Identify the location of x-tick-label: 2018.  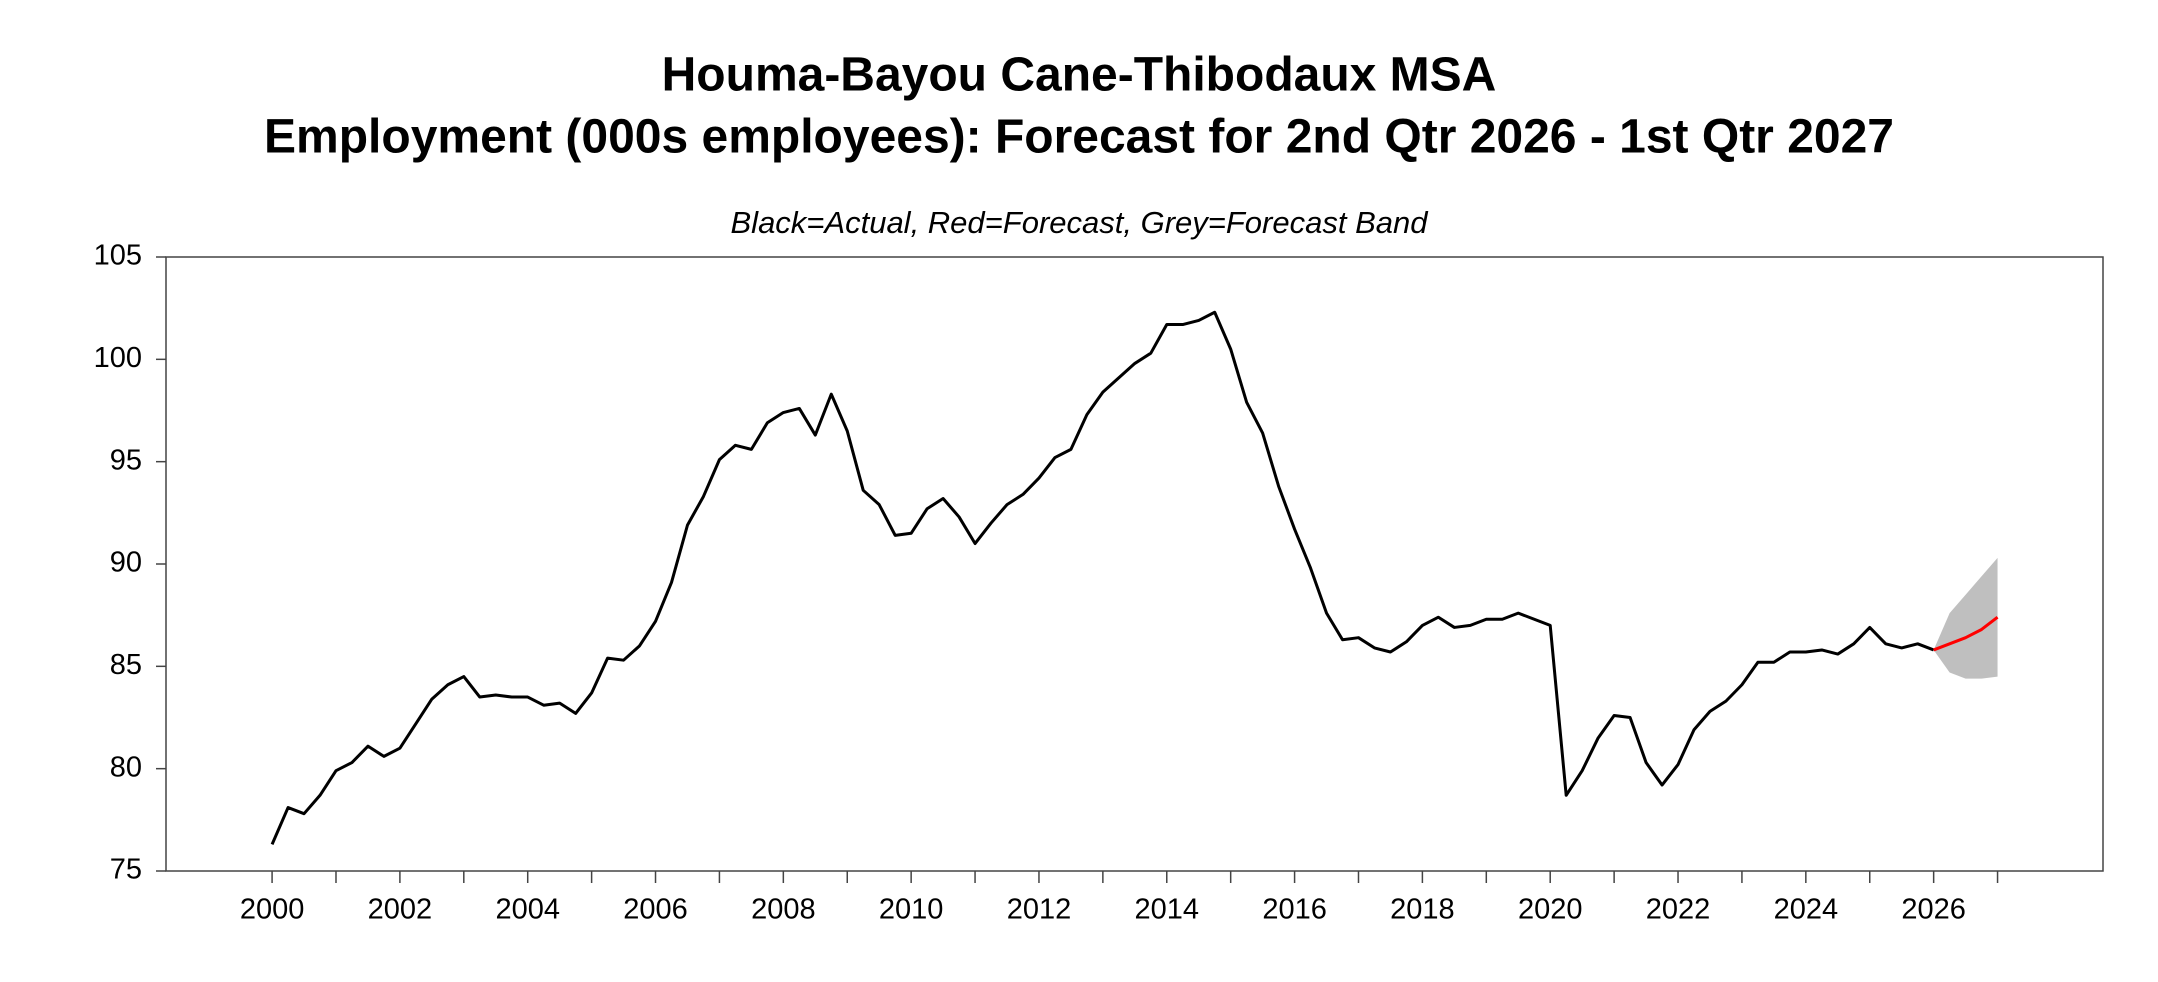
(1422, 910).